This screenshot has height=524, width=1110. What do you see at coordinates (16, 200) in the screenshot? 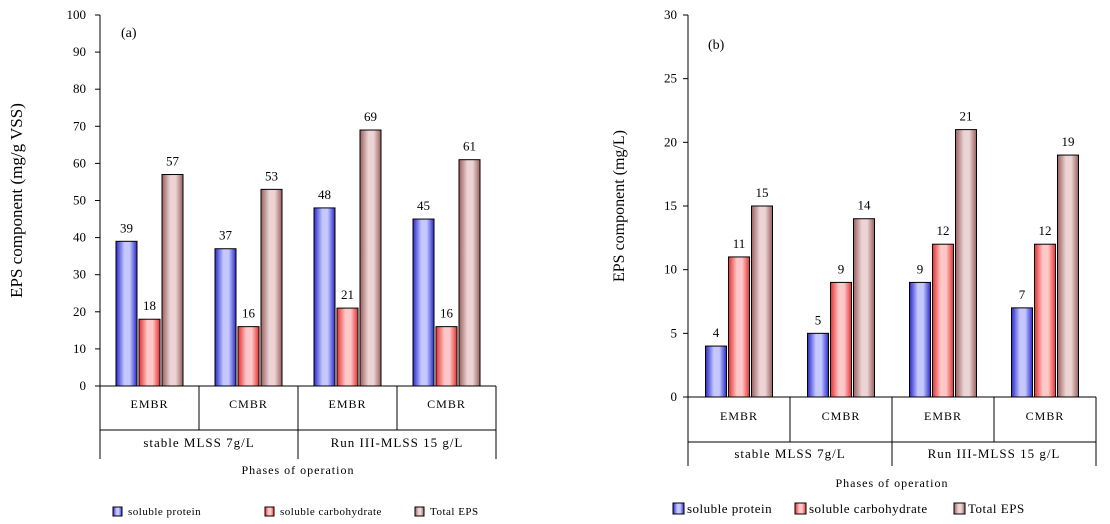
I see `y-axis-title: EPS component (mg/g VSS)` at bounding box center [16, 200].